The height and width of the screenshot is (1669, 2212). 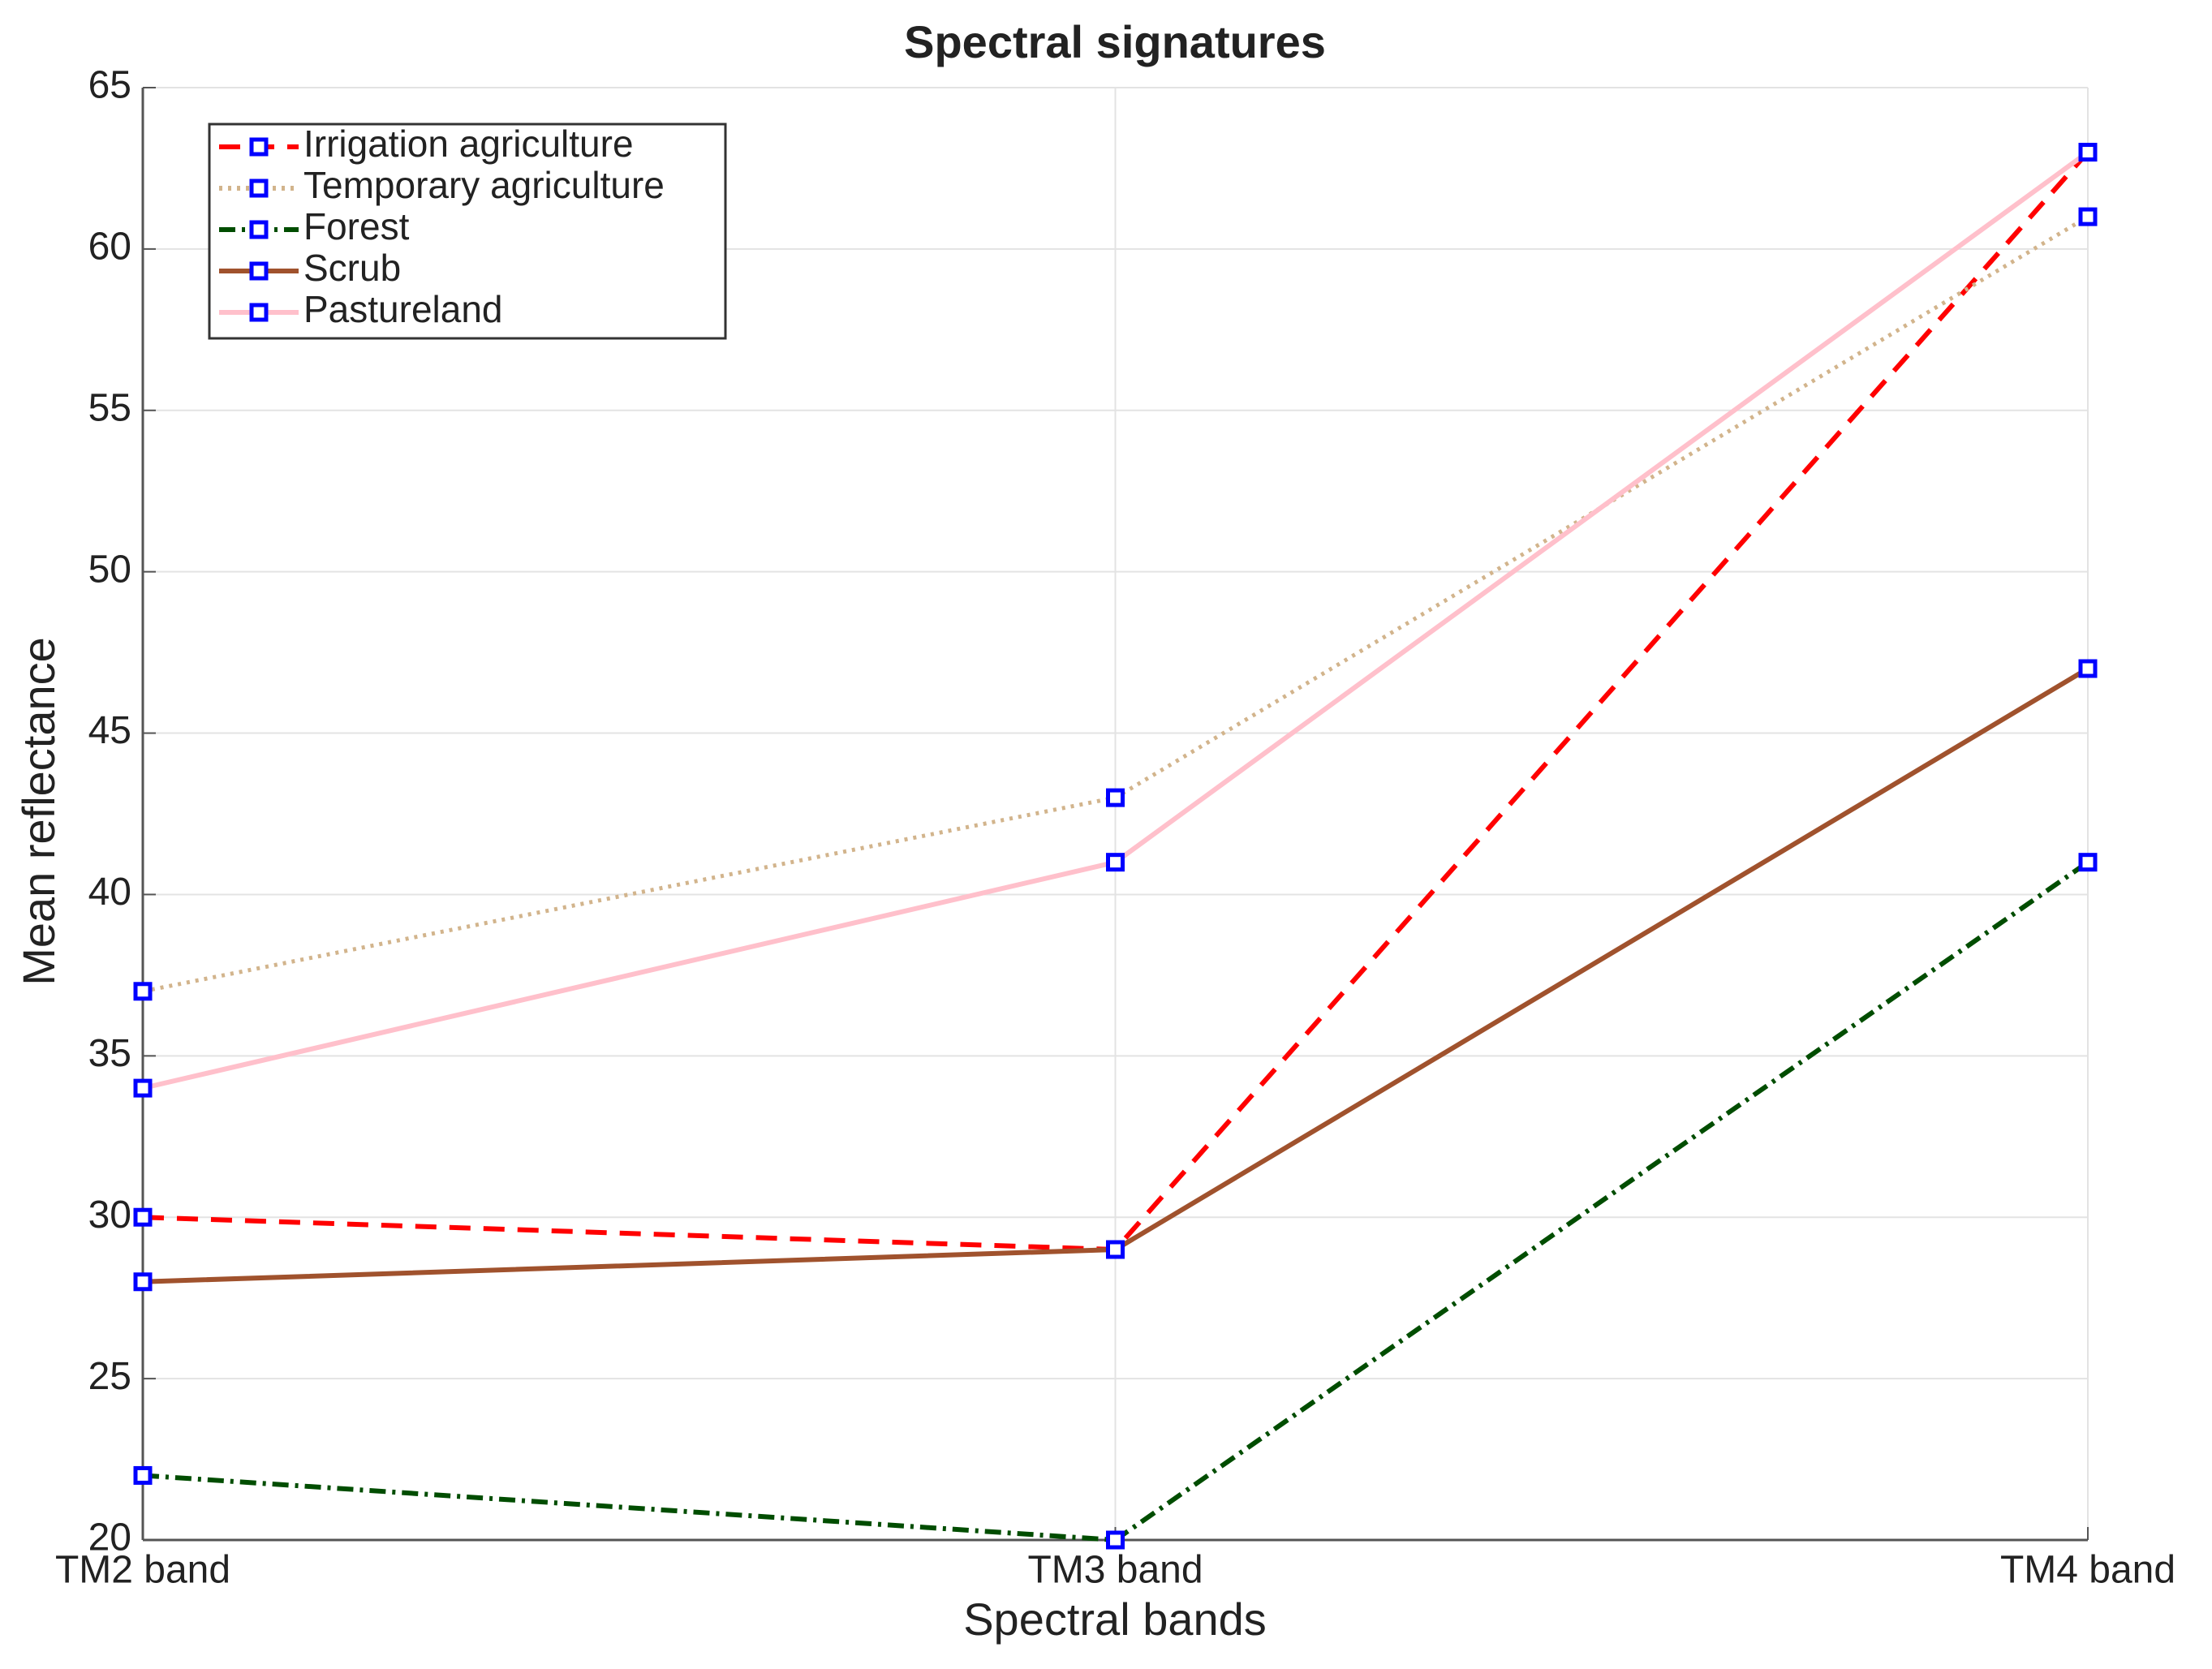 What do you see at coordinates (110, 1054) in the screenshot?
I see `y-tick-label: 35` at bounding box center [110, 1054].